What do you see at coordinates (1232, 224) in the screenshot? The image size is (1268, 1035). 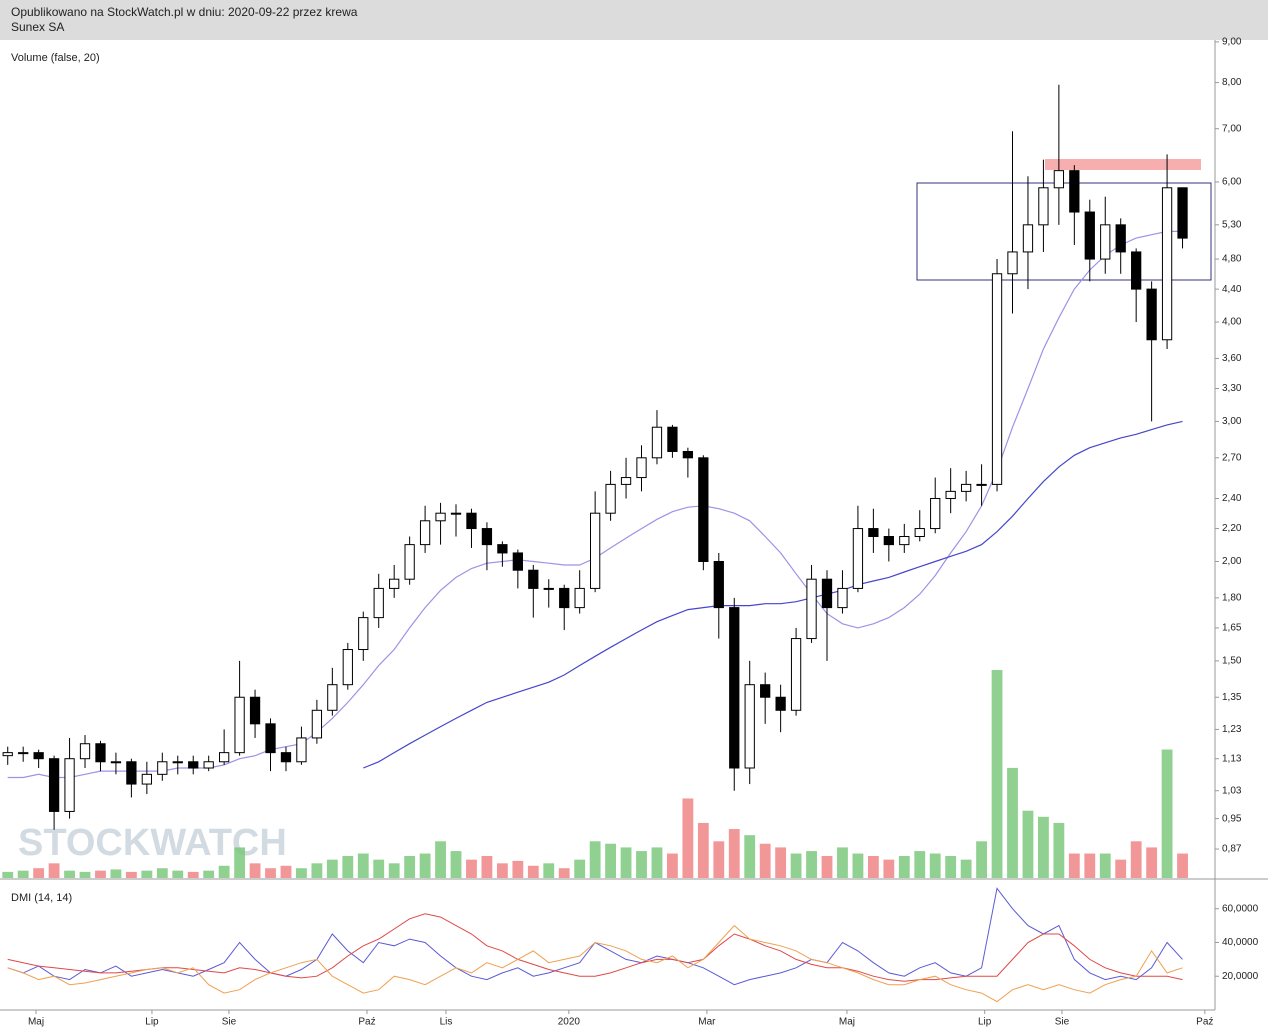 I see `y-tick-label: 5,30` at bounding box center [1232, 224].